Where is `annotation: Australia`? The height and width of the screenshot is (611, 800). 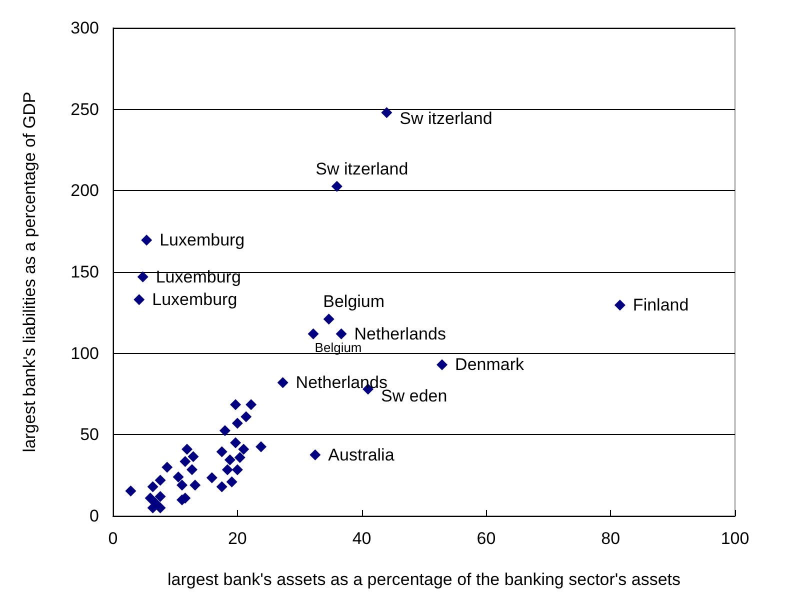
annotation: Australia is located at coordinates (361, 454).